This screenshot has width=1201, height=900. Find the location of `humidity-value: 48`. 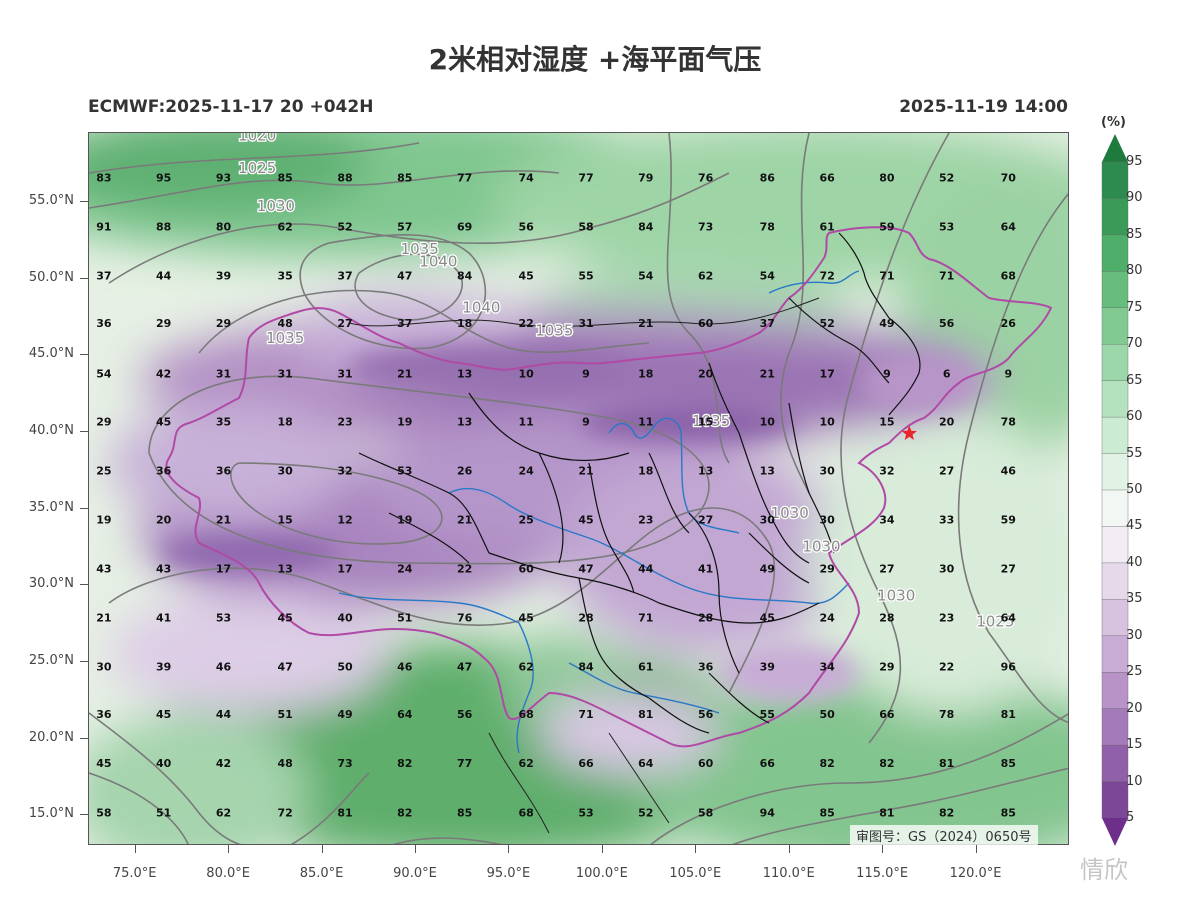

humidity-value: 48 is located at coordinates (285, 323).